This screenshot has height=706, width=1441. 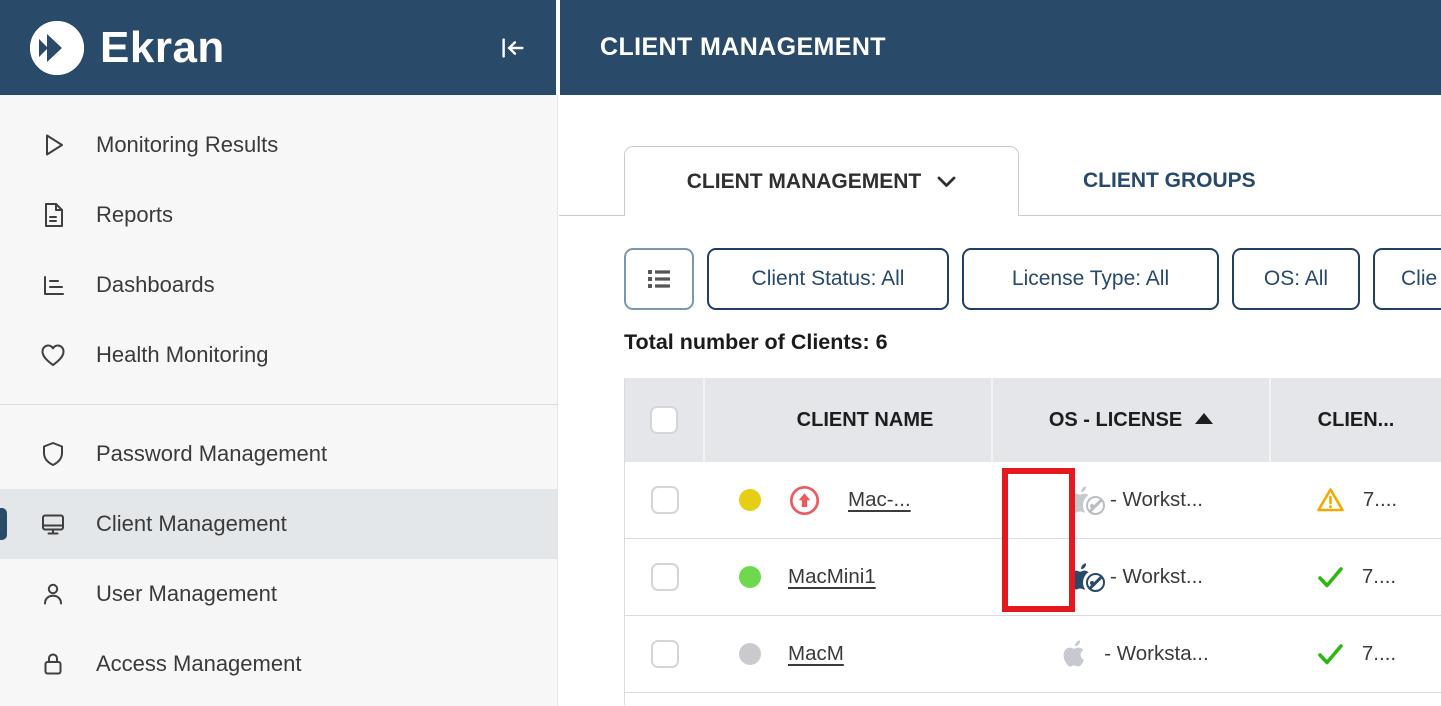 What do you see at coordinates (199, 663) in the screenshot?
I see `sidebar-item-label: Access Management` at bounding box center [199, 663].